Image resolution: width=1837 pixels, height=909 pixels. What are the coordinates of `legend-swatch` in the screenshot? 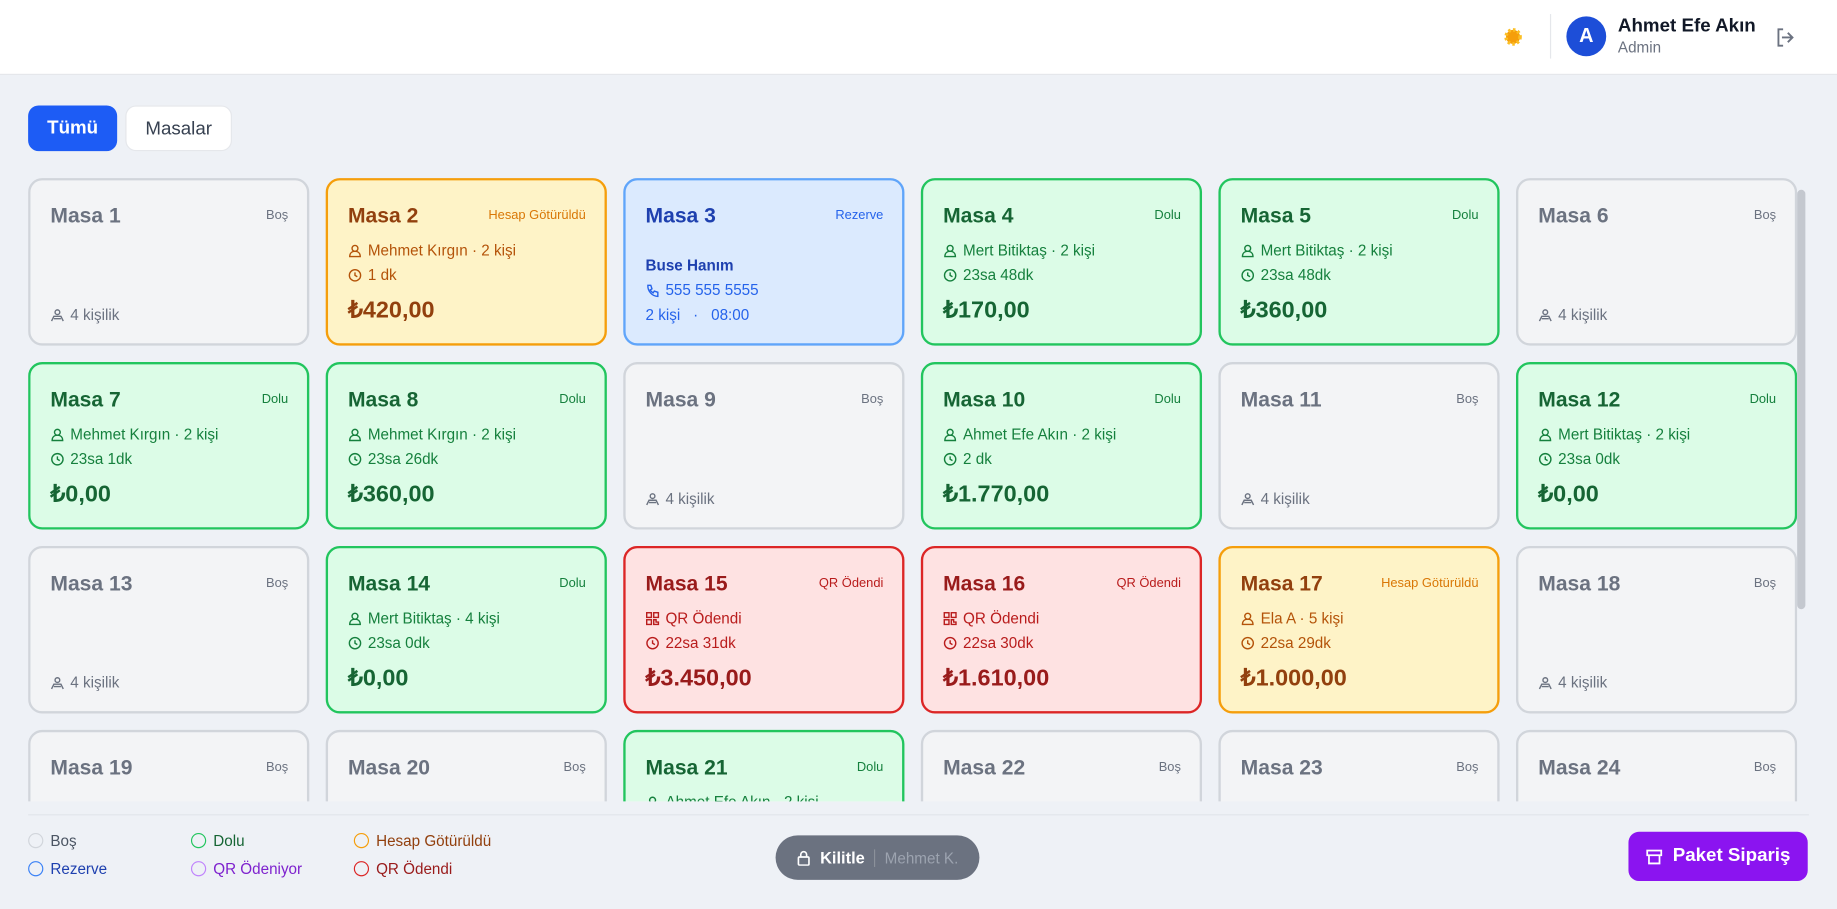 It's located at (361, 840).